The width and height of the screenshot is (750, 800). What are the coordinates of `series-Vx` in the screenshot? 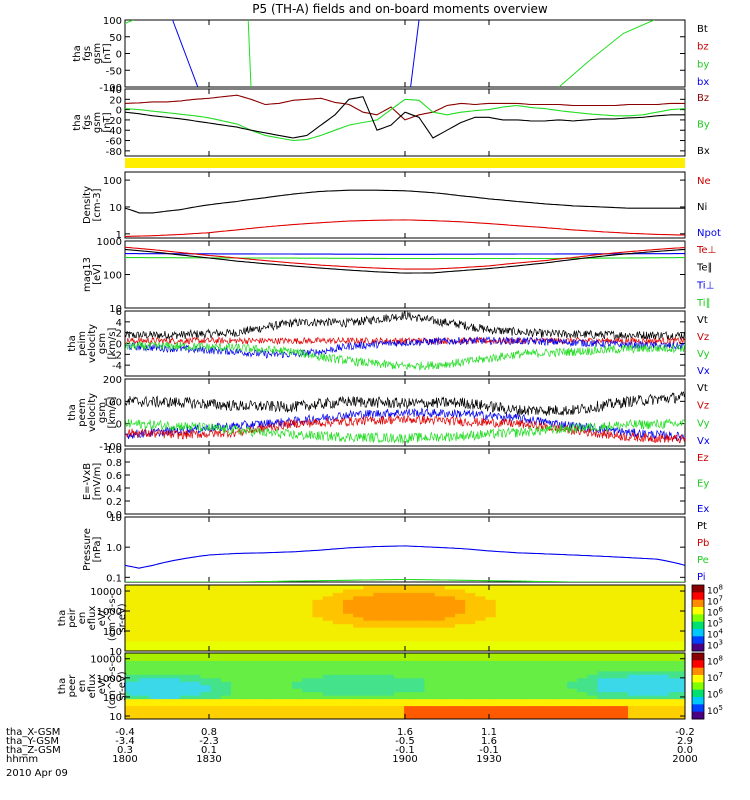 It's located at (405, 424).